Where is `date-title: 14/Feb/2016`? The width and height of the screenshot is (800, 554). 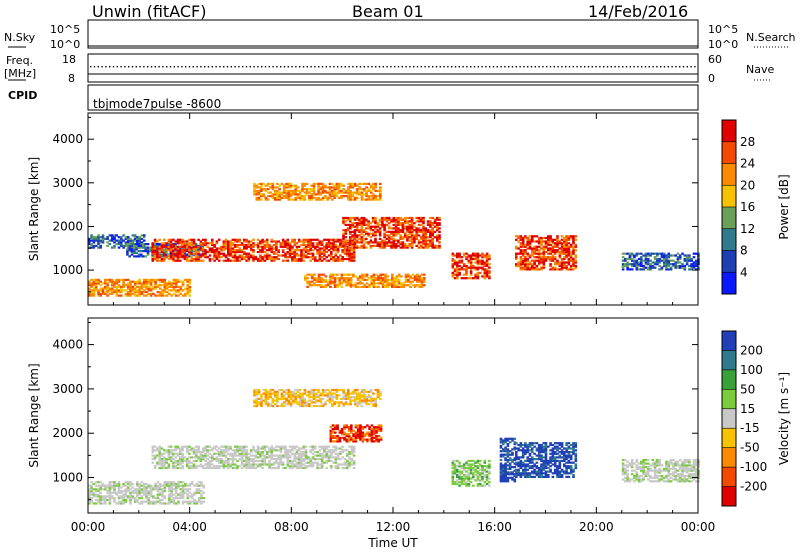 date-title: 14/Feb/2016 is located at coordinates (638, 11).